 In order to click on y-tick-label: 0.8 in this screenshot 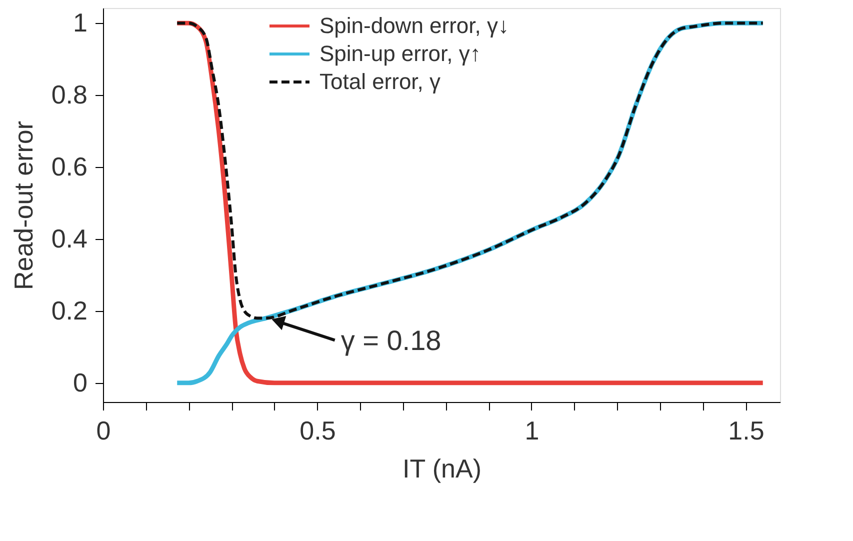, I will do `click(69, 95)`.